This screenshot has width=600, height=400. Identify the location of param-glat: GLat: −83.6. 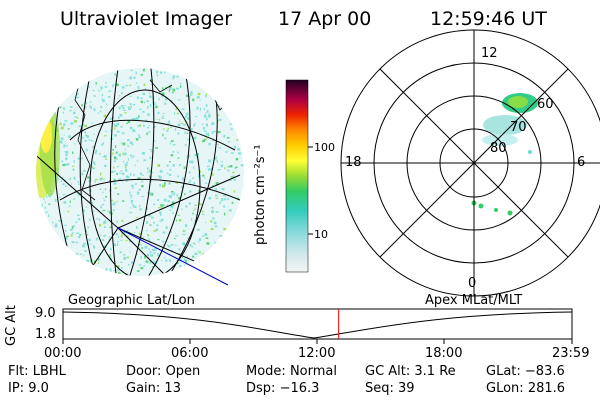
(525, 371).